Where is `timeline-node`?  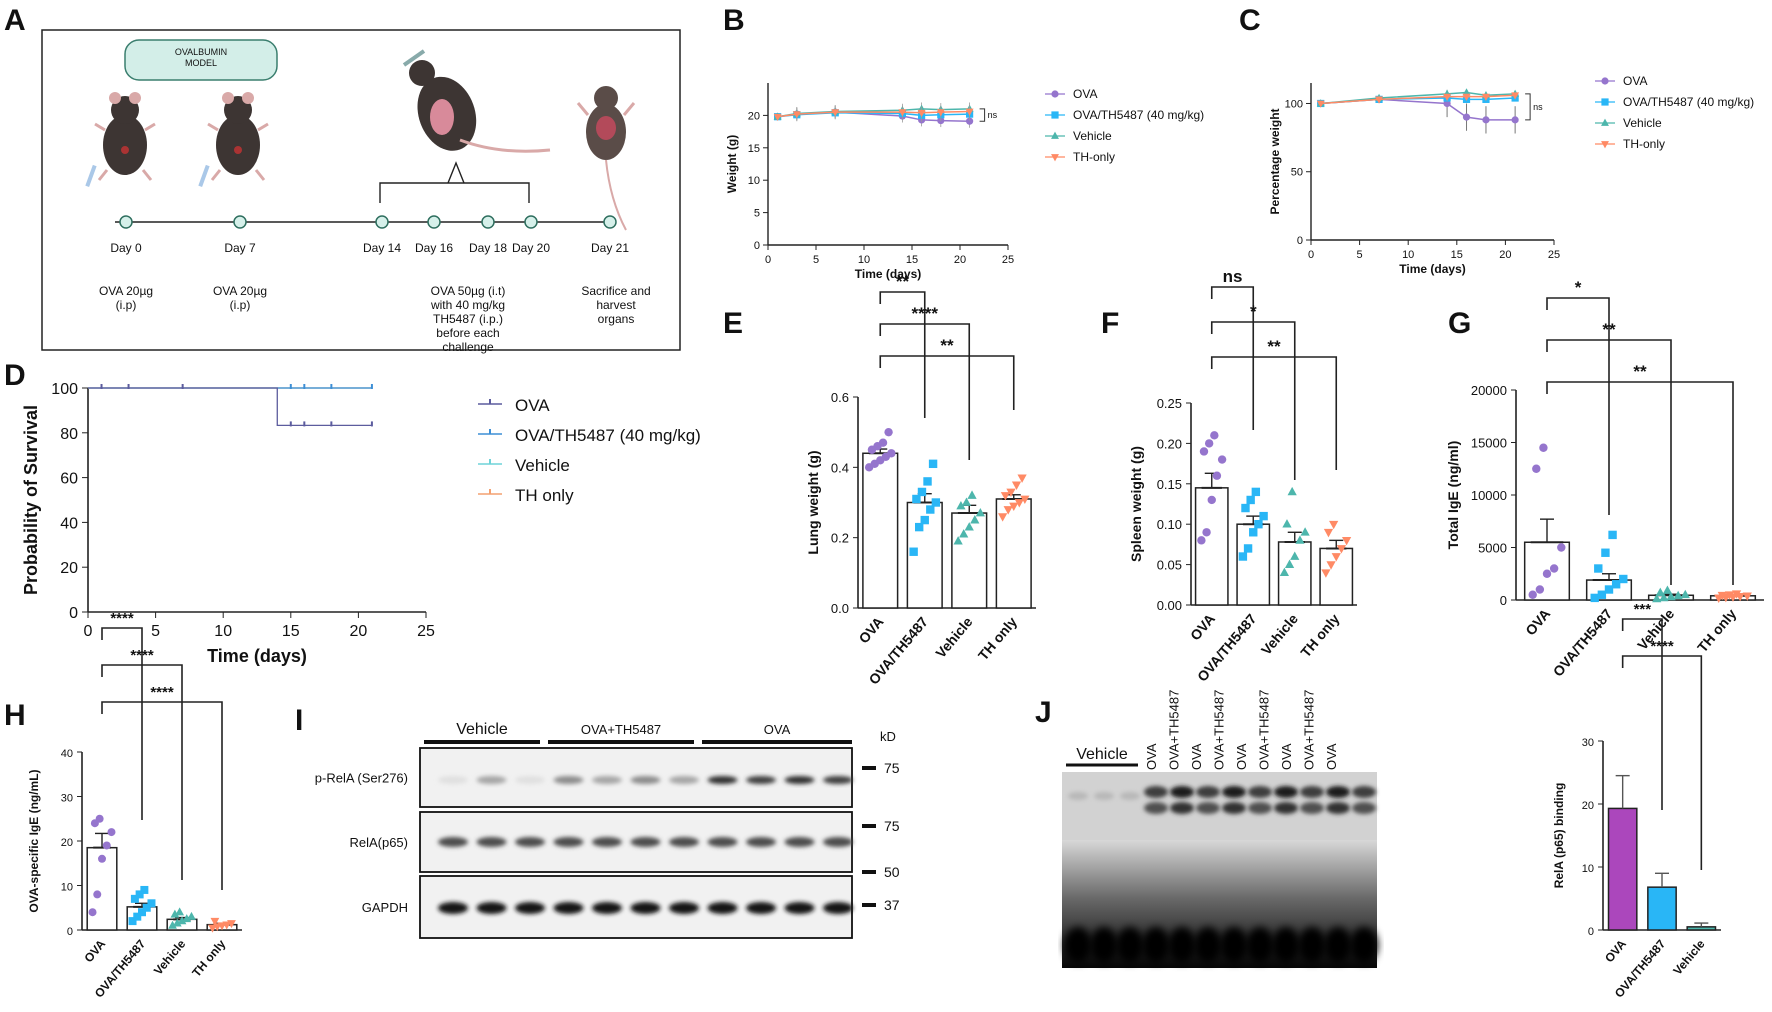 timeline-node is located at coordinates (382, 222).